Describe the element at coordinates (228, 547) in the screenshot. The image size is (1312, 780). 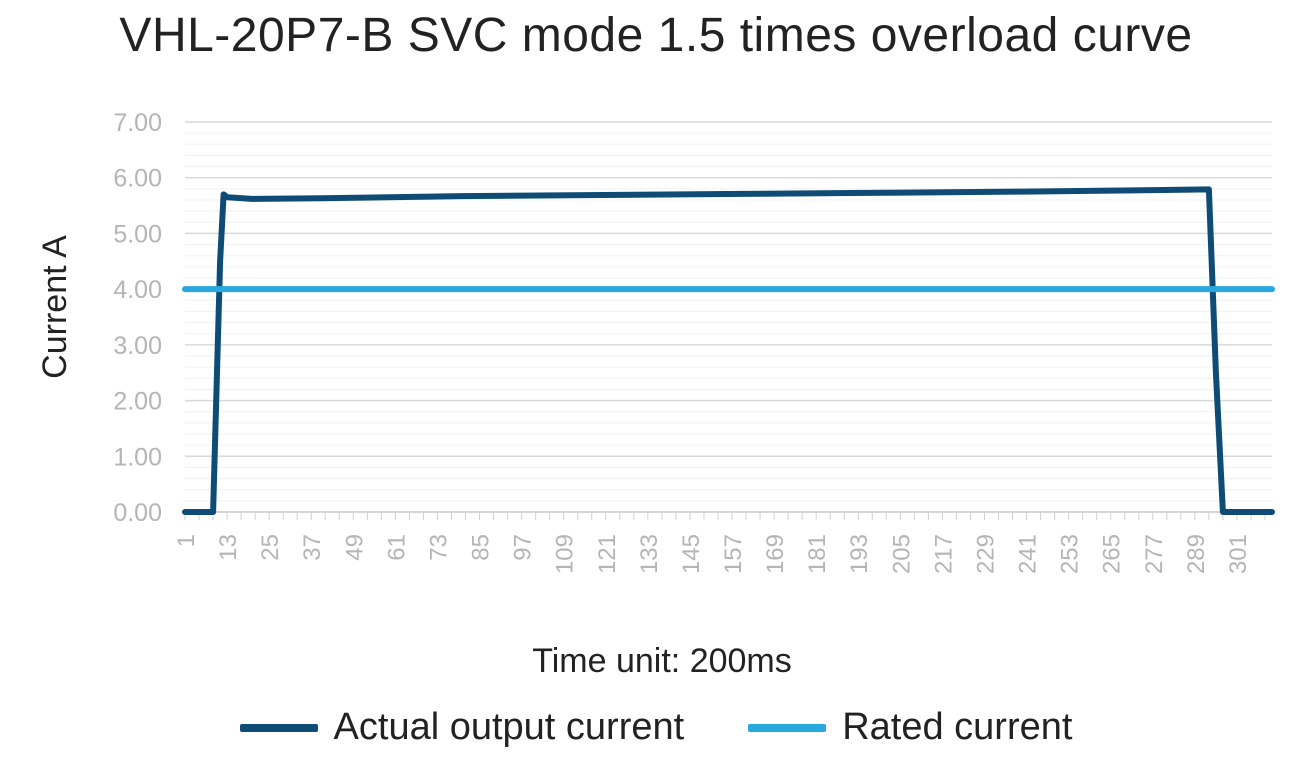
I see `x-tick-label: 13` at that location.